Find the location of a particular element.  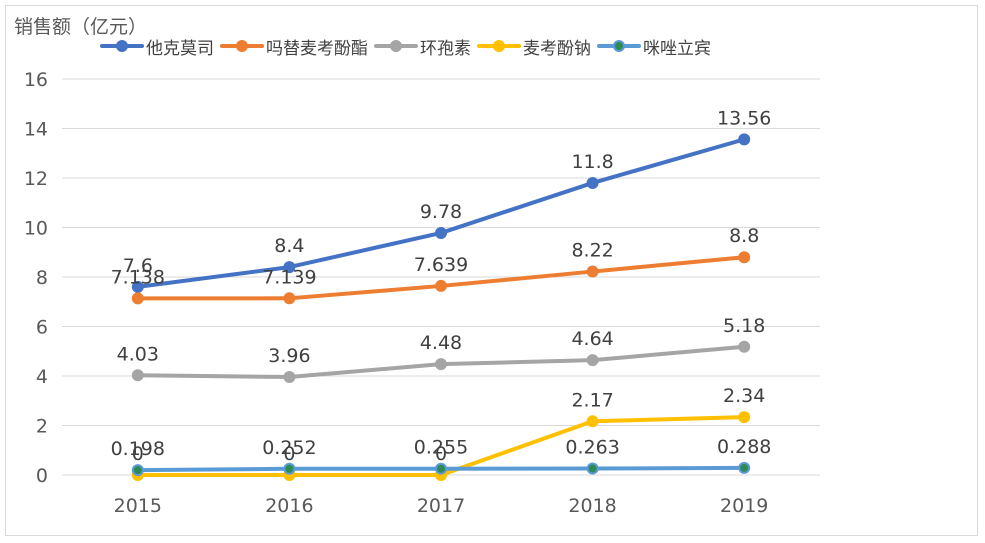

legend-label: 他克莫司 is located at coordinates (180, 48).